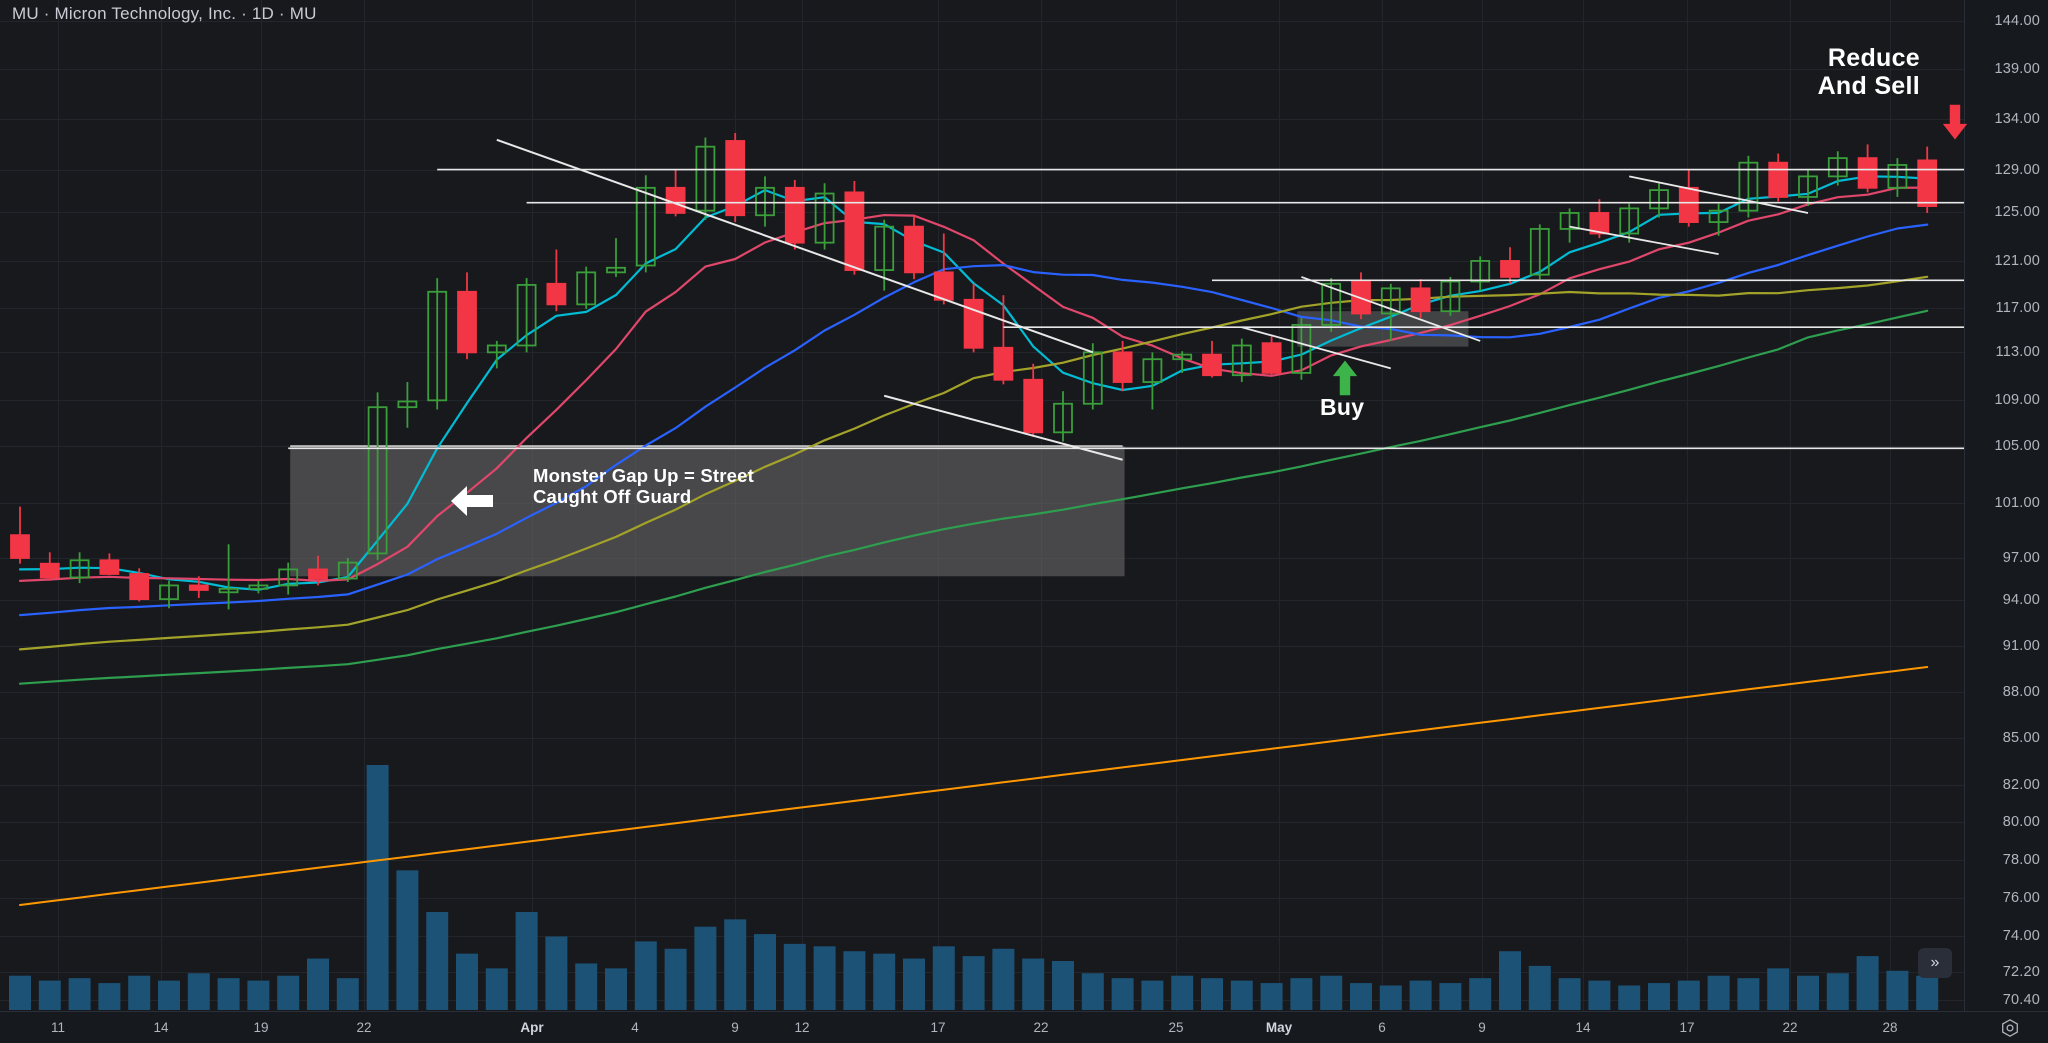  I want to click on time-tick-label: 17, so click(938, 1027).